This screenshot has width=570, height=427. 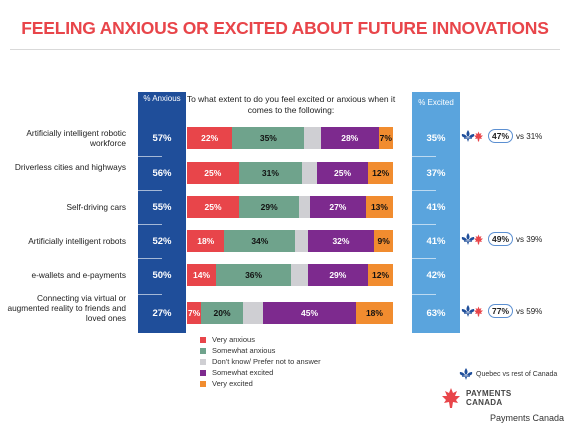 I want to click on quebec-value: 49%, so click(x=501, y=239).